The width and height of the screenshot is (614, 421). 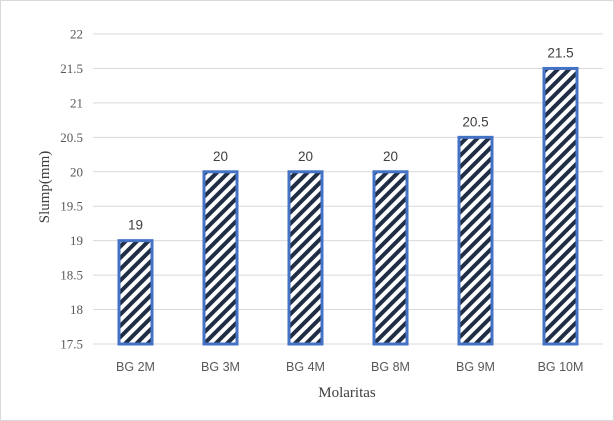 What do you see at coordinates (45, 187) in the screenshot?
I see `y-axis-title: Slump(mm)` at bounding box center [45, 187].